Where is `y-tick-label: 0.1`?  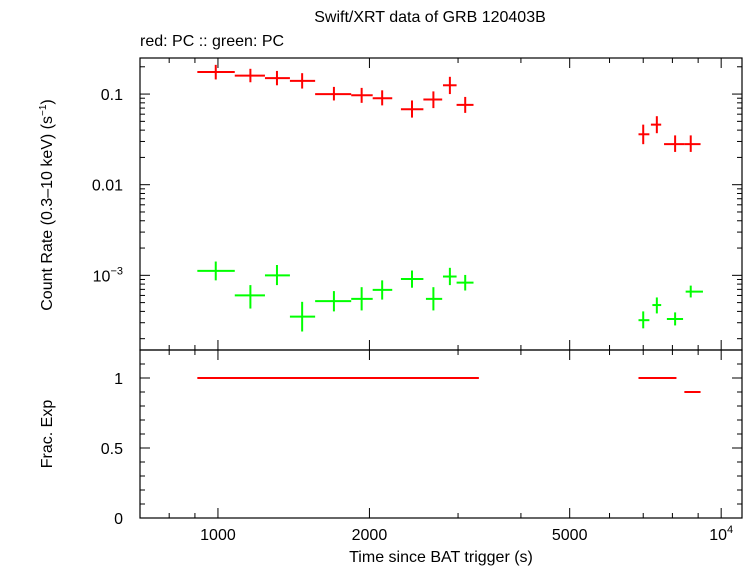
y-tick-label: 0.1 is located at coordinates (112, 95).